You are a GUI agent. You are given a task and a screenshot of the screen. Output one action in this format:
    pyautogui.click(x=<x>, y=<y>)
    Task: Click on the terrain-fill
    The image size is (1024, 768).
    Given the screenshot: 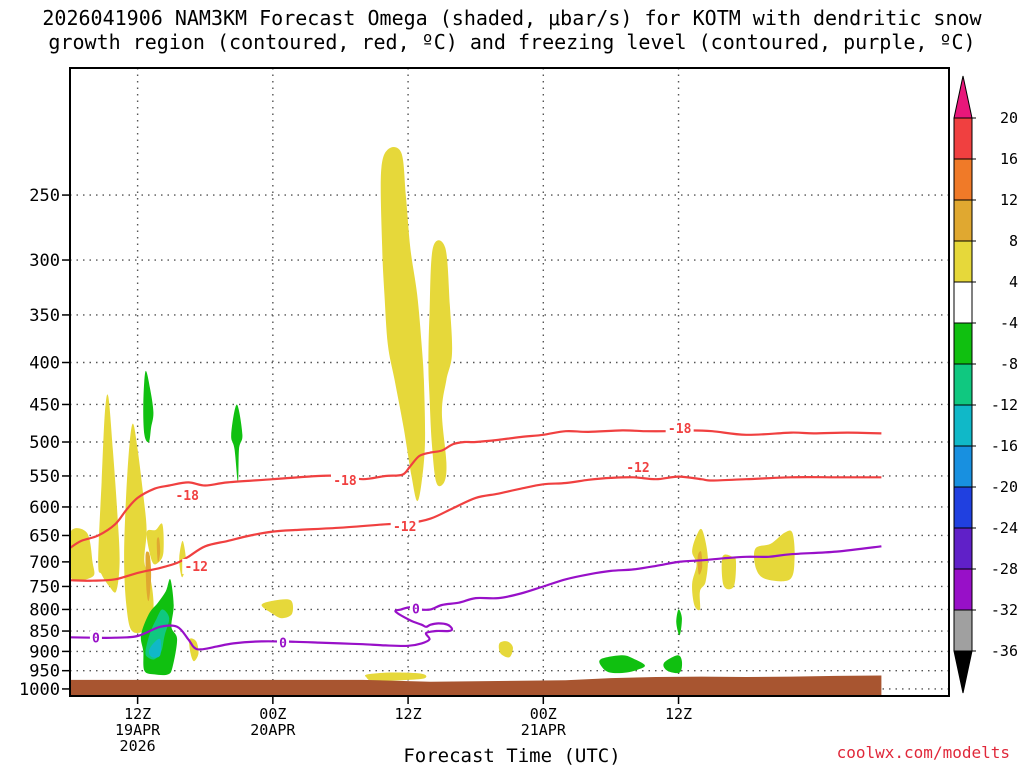 What is the action you would take?
    pyautogui.click(x=476, y=685)
    